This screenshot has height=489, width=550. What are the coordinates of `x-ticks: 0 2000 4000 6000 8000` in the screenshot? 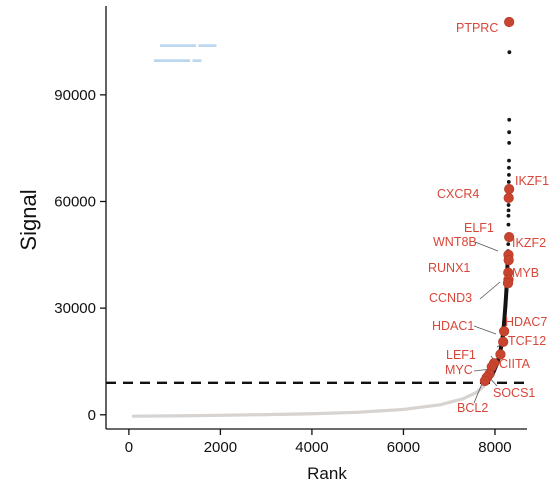 It's located at (318, 442).